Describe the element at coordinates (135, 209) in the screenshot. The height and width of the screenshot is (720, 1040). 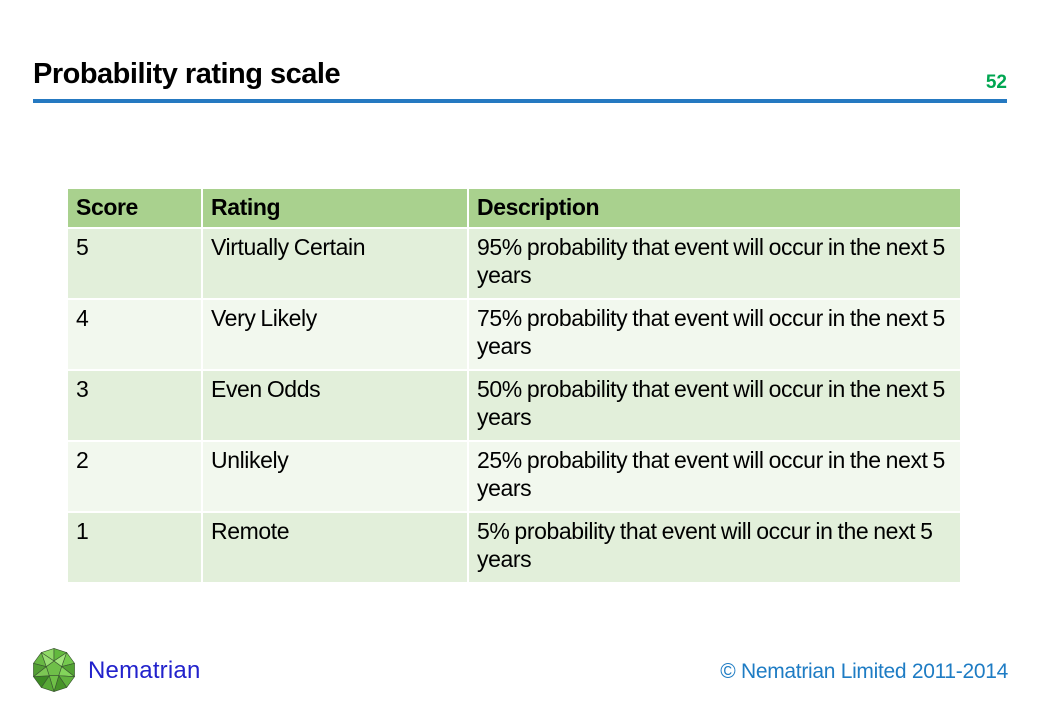
I see `column-header-score: Score` at that location.